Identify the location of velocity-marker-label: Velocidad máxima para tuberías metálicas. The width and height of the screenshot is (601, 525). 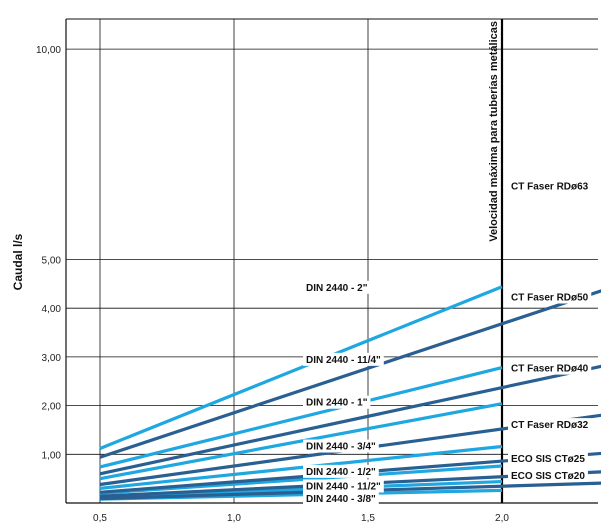
(494, 131).